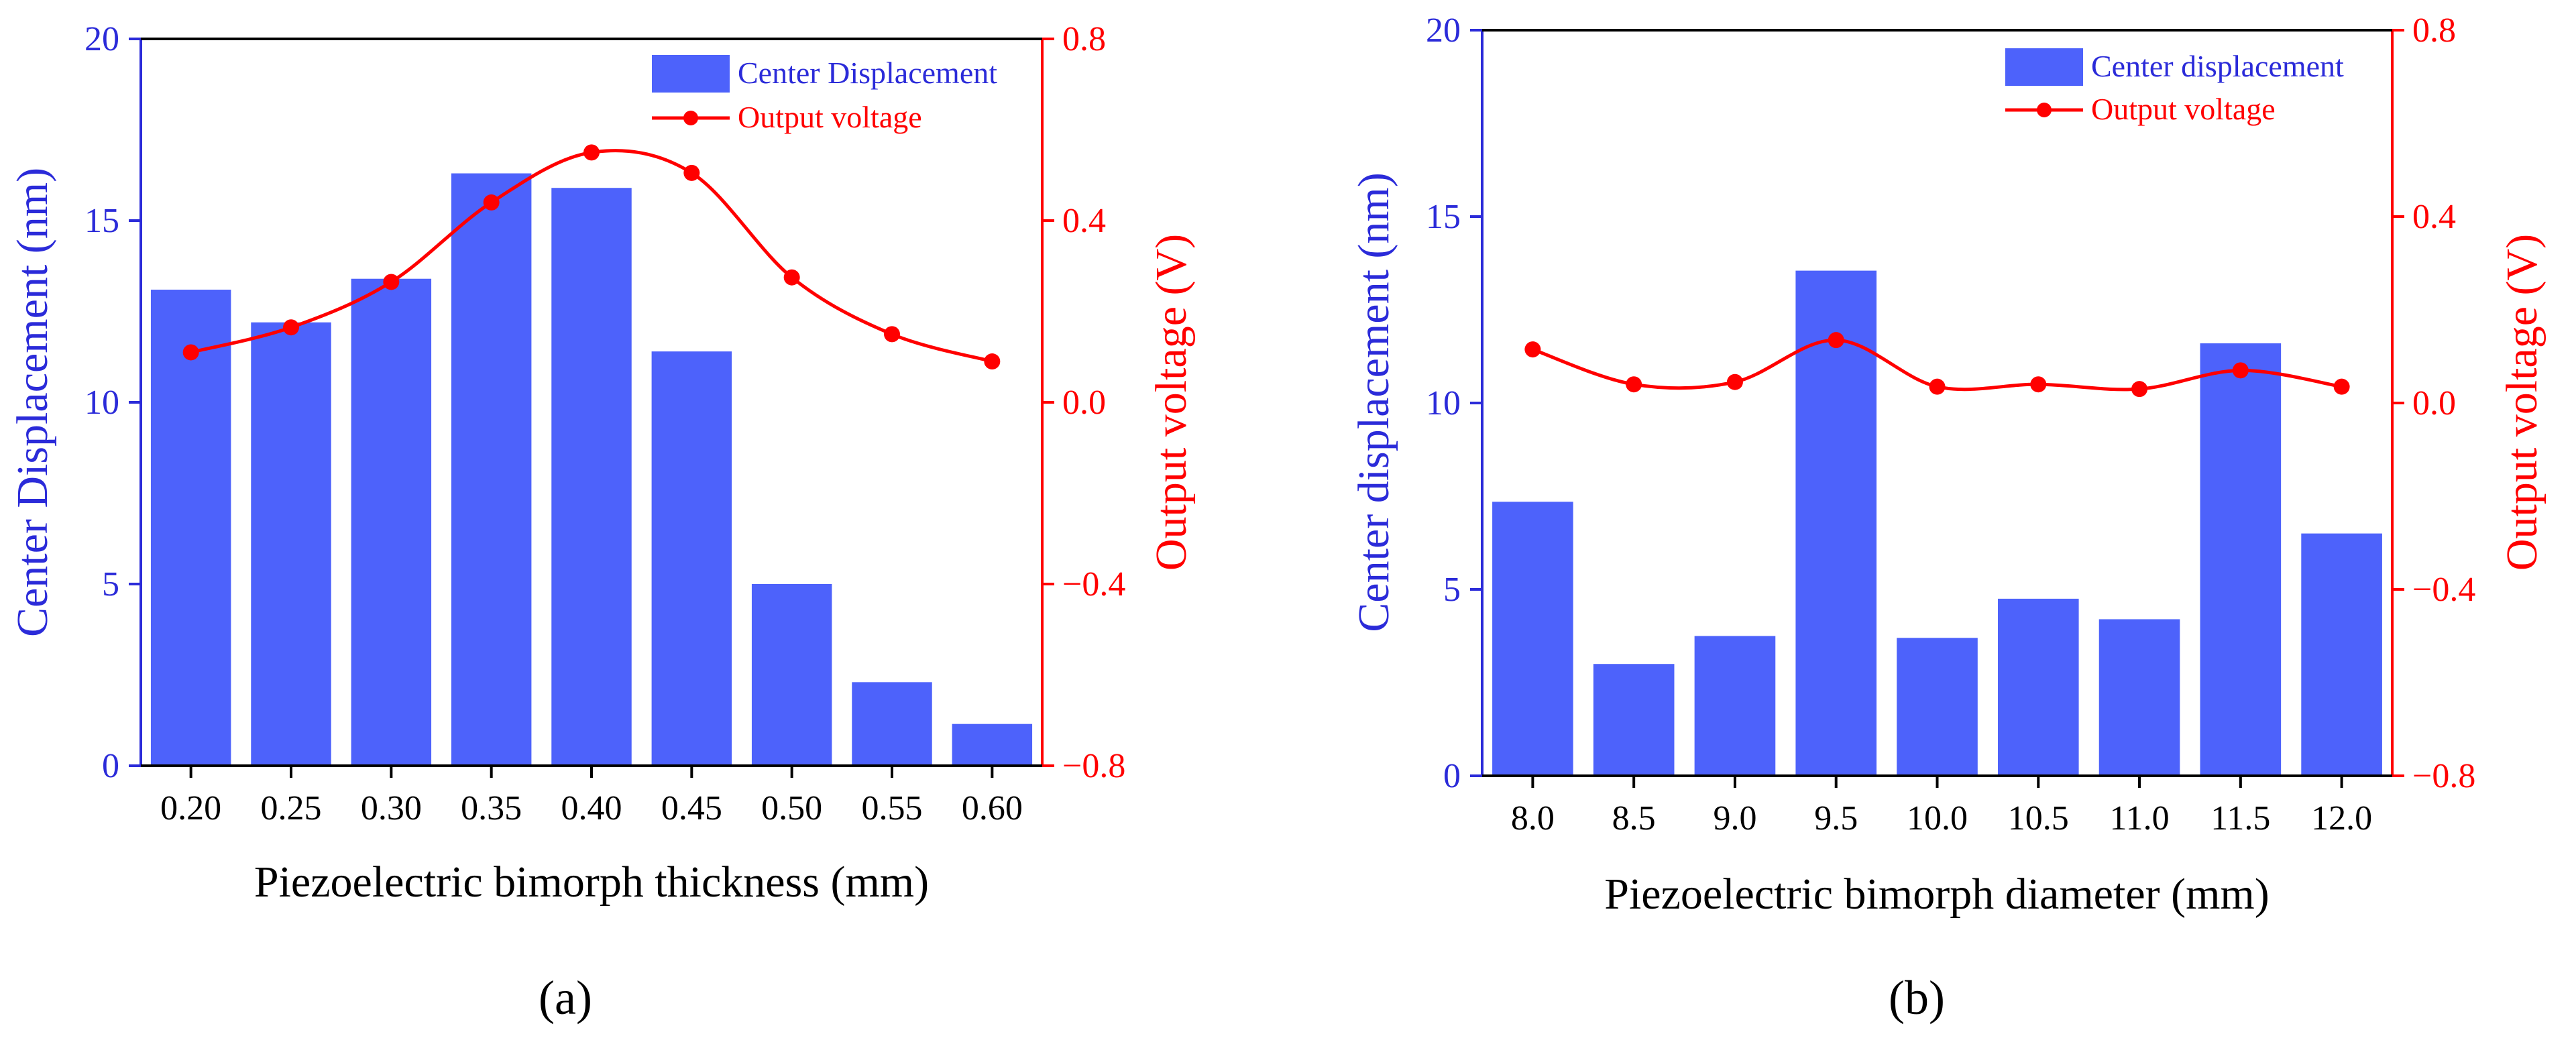  Describe the element at coordinates (291, 808) in the screenshot. I see `panel-a-x-tick-label-1: 0.25` at that location.